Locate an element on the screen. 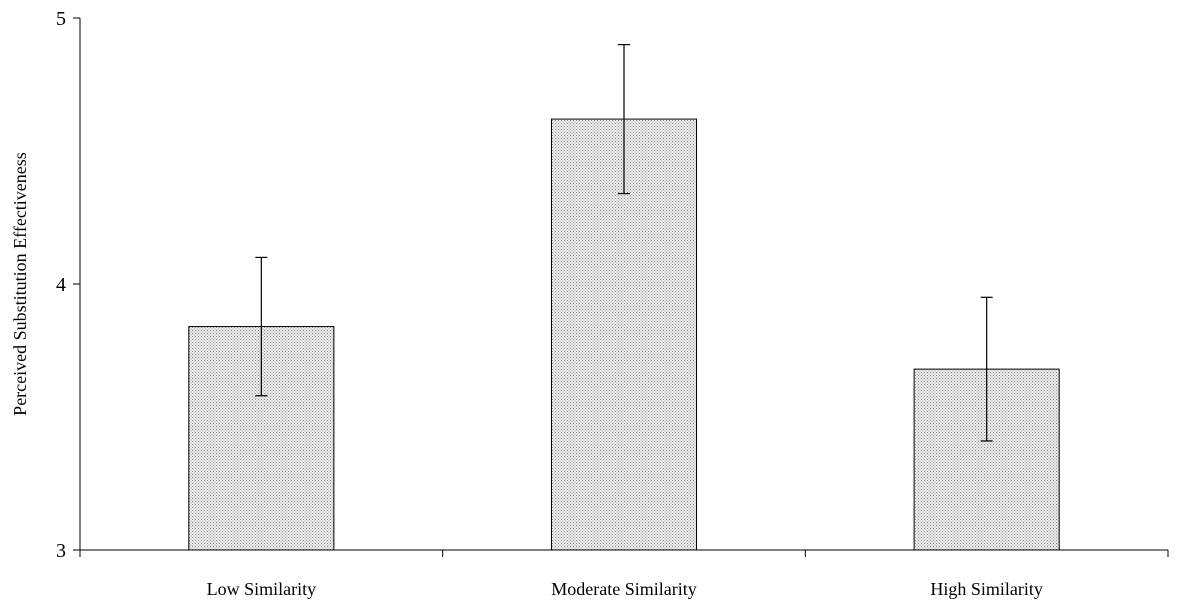 This screenshot has width=1178, height=608. y-tick-label-0: 3 is located at coordinates (61, 551).